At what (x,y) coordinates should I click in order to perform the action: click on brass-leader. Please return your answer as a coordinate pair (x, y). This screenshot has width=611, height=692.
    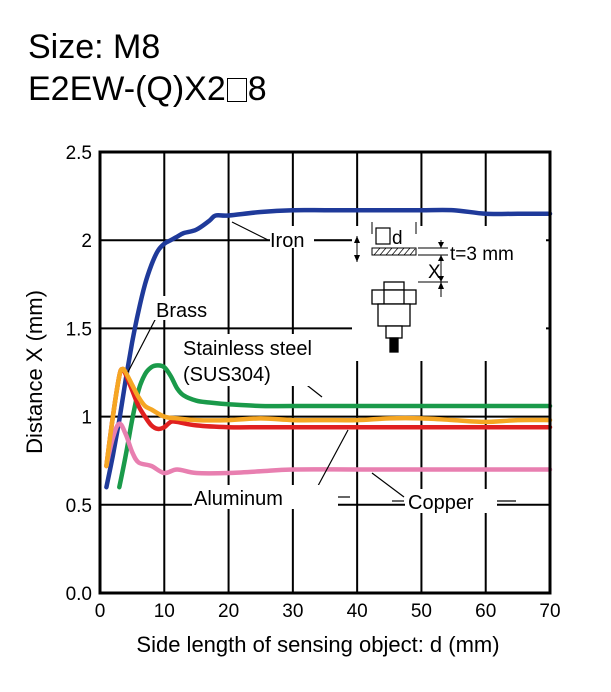
    Looking at the image, I should click on (142, 345).